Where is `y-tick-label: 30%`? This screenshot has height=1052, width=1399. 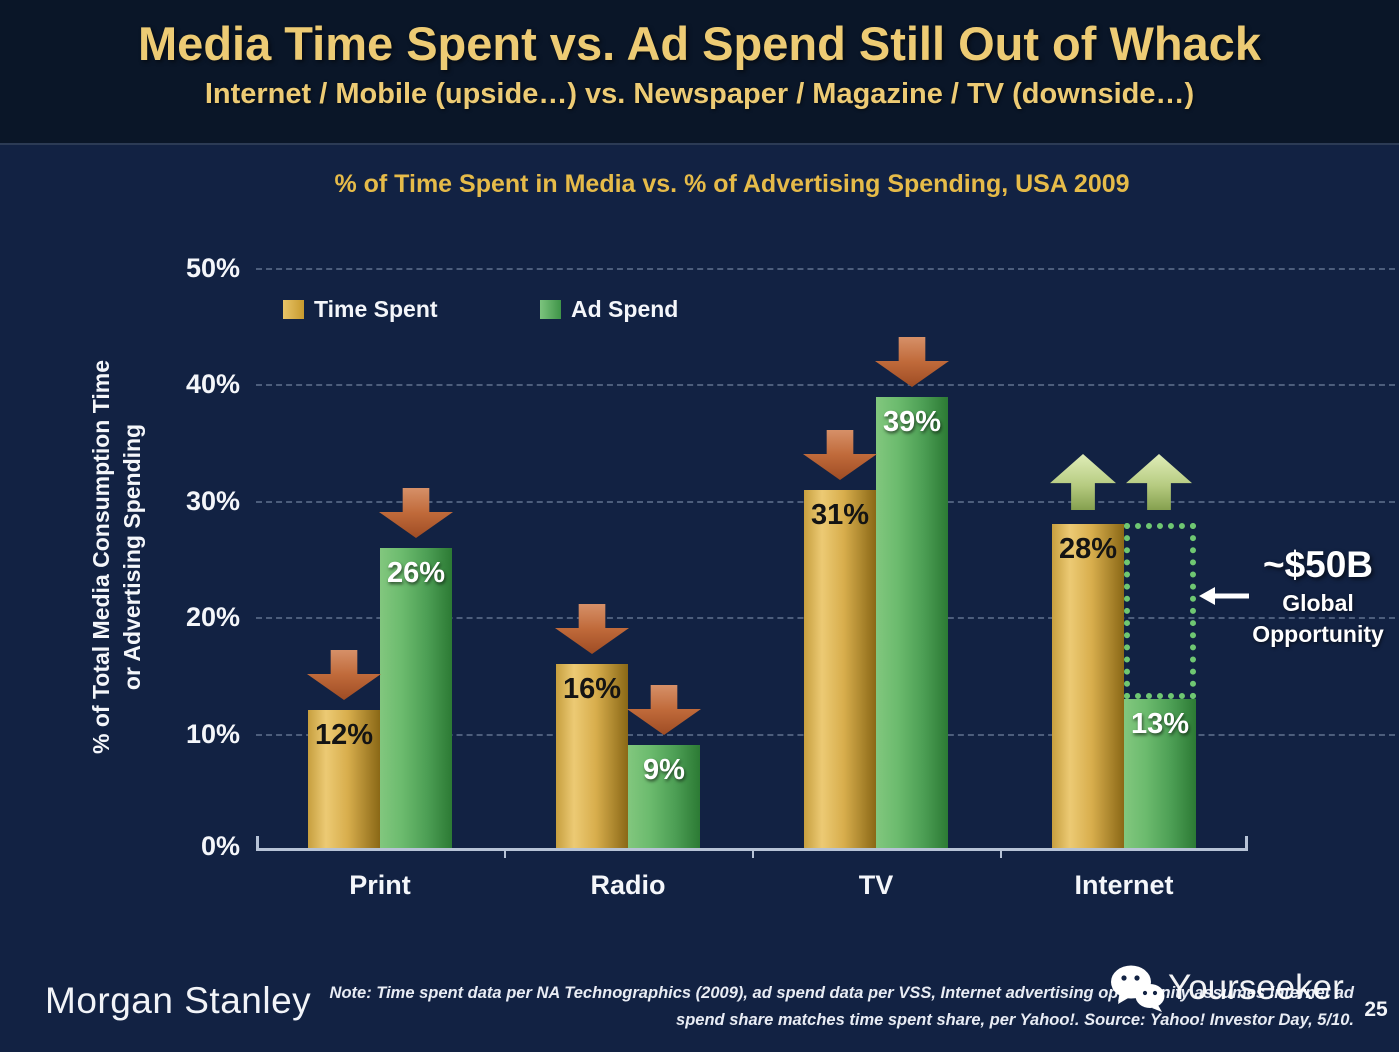
y-tick-label: 30% is located at coordinates (212, 501).